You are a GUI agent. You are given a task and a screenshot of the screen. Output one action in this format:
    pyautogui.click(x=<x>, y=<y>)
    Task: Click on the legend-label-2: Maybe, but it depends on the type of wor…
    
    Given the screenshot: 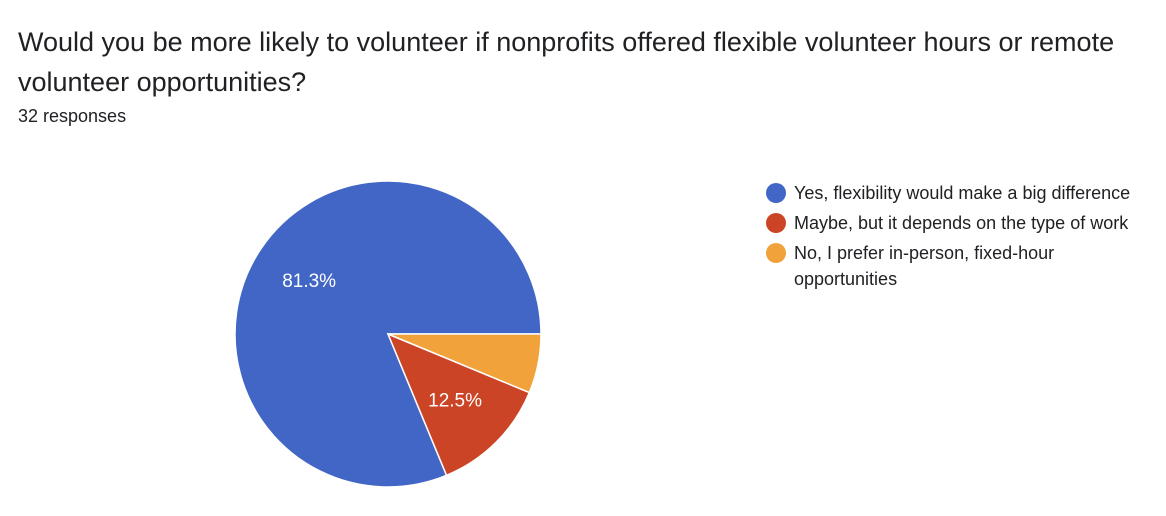 What is the action you would take?
    pyautogui.click(x=961, y=223)
    